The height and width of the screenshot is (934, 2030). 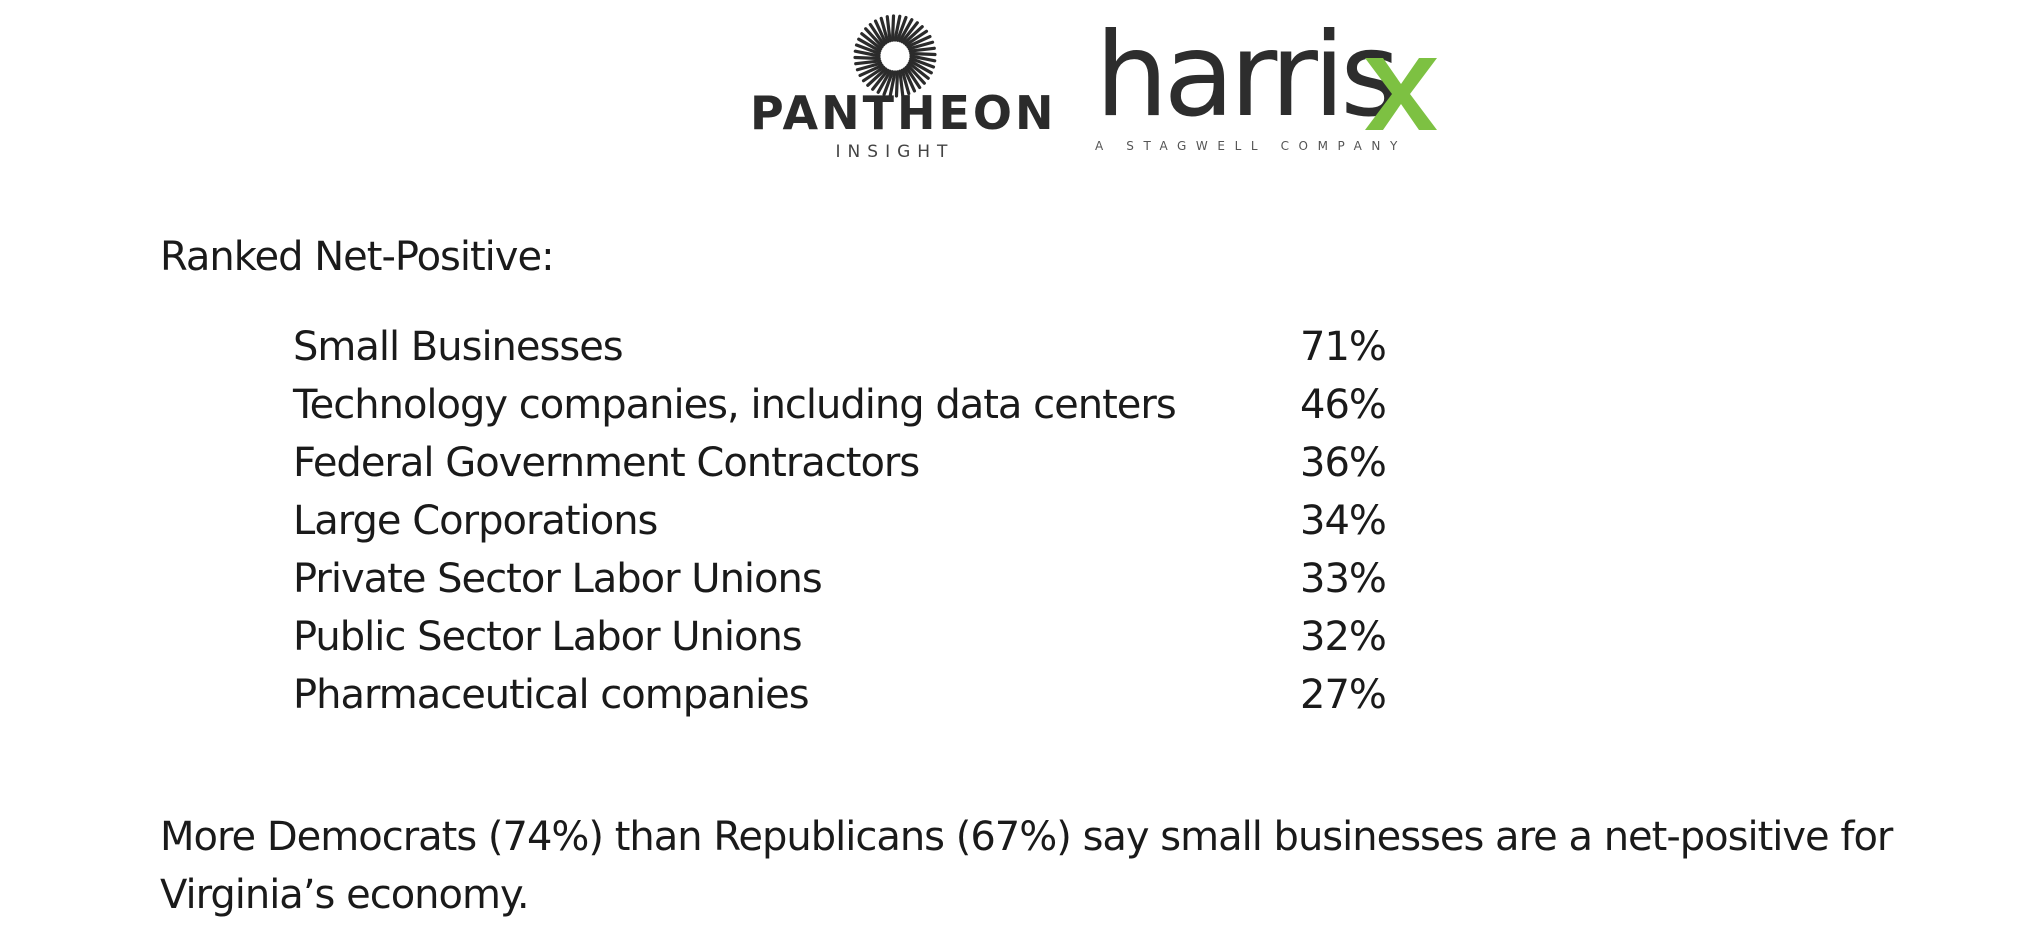 I want to click on ranked-row: Large Corporations 34%, so click(x=840, y=521).